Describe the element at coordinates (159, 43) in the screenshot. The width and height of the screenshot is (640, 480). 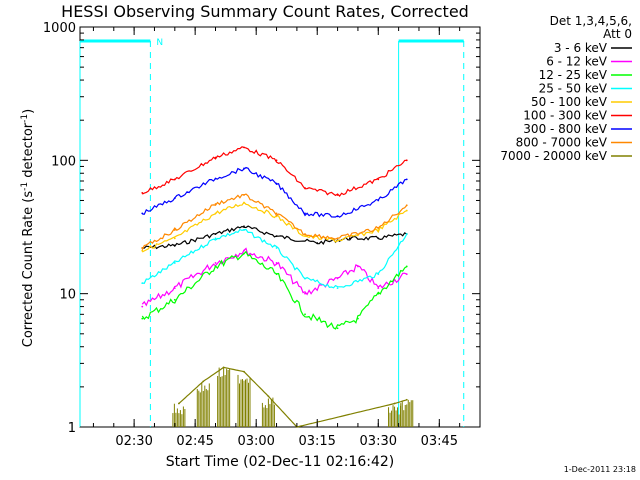
I see `night-flag-label: N` at that location.